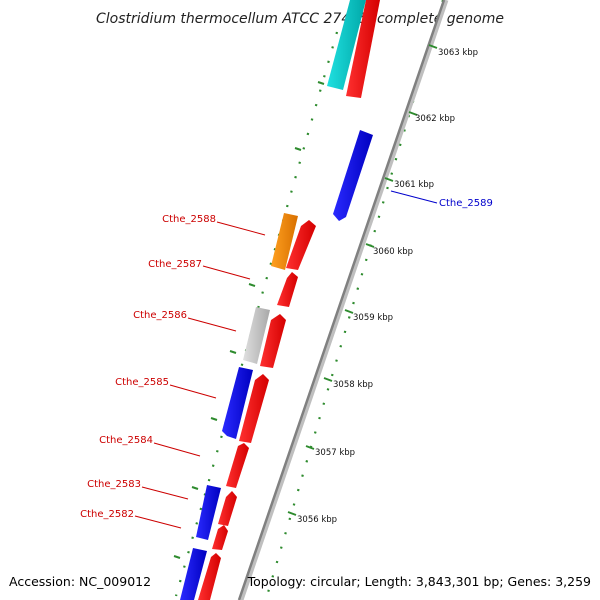 This screenshot has height=600, width=600. Describe the element at coordinates (414, 185) in the screenshot. I see `kbp-label: 3061 kbp` at that location.